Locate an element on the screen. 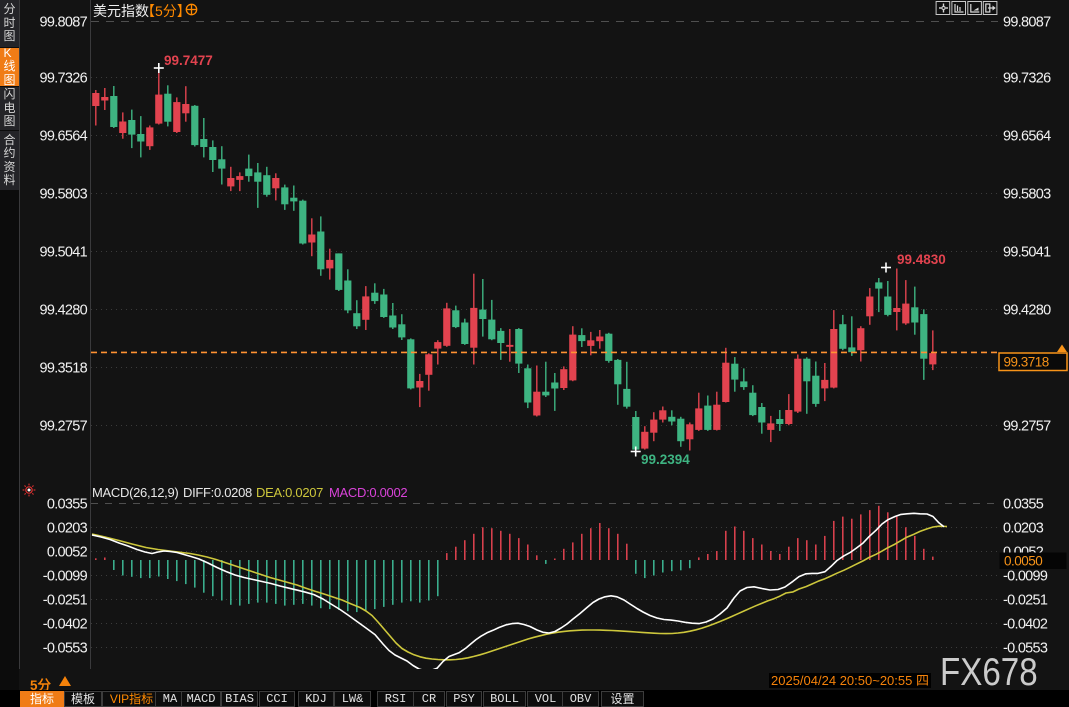 The image size is (1069, 707). svg-text: 99.2394 is located at coordinates (665, 459).